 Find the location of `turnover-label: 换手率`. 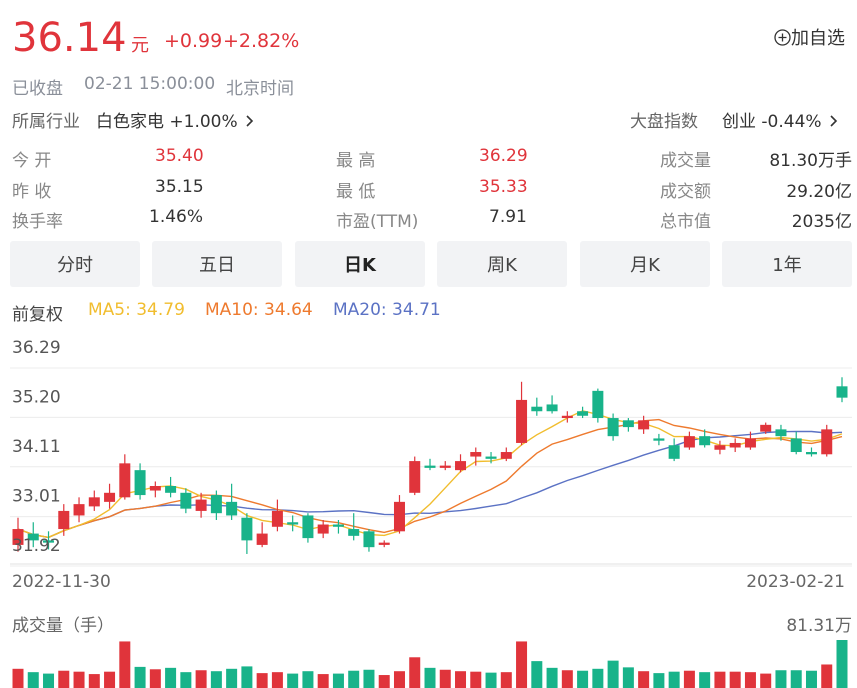

turnover-label: 换手率 is located at coordinates (37, 222).